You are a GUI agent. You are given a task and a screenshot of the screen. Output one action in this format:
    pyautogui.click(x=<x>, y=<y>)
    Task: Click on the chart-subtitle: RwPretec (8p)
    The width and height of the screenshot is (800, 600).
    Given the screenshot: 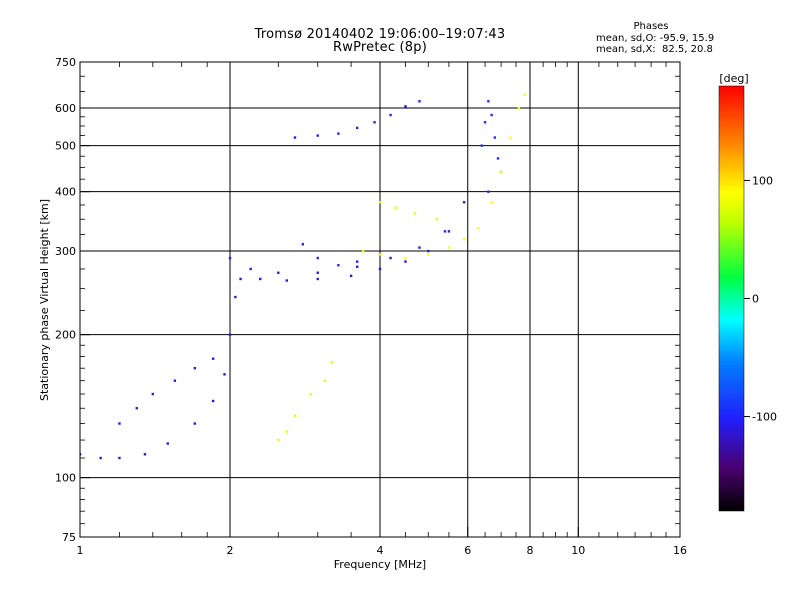 What is the action you would take?
    pyautogui.click(x=380, y=47)
    